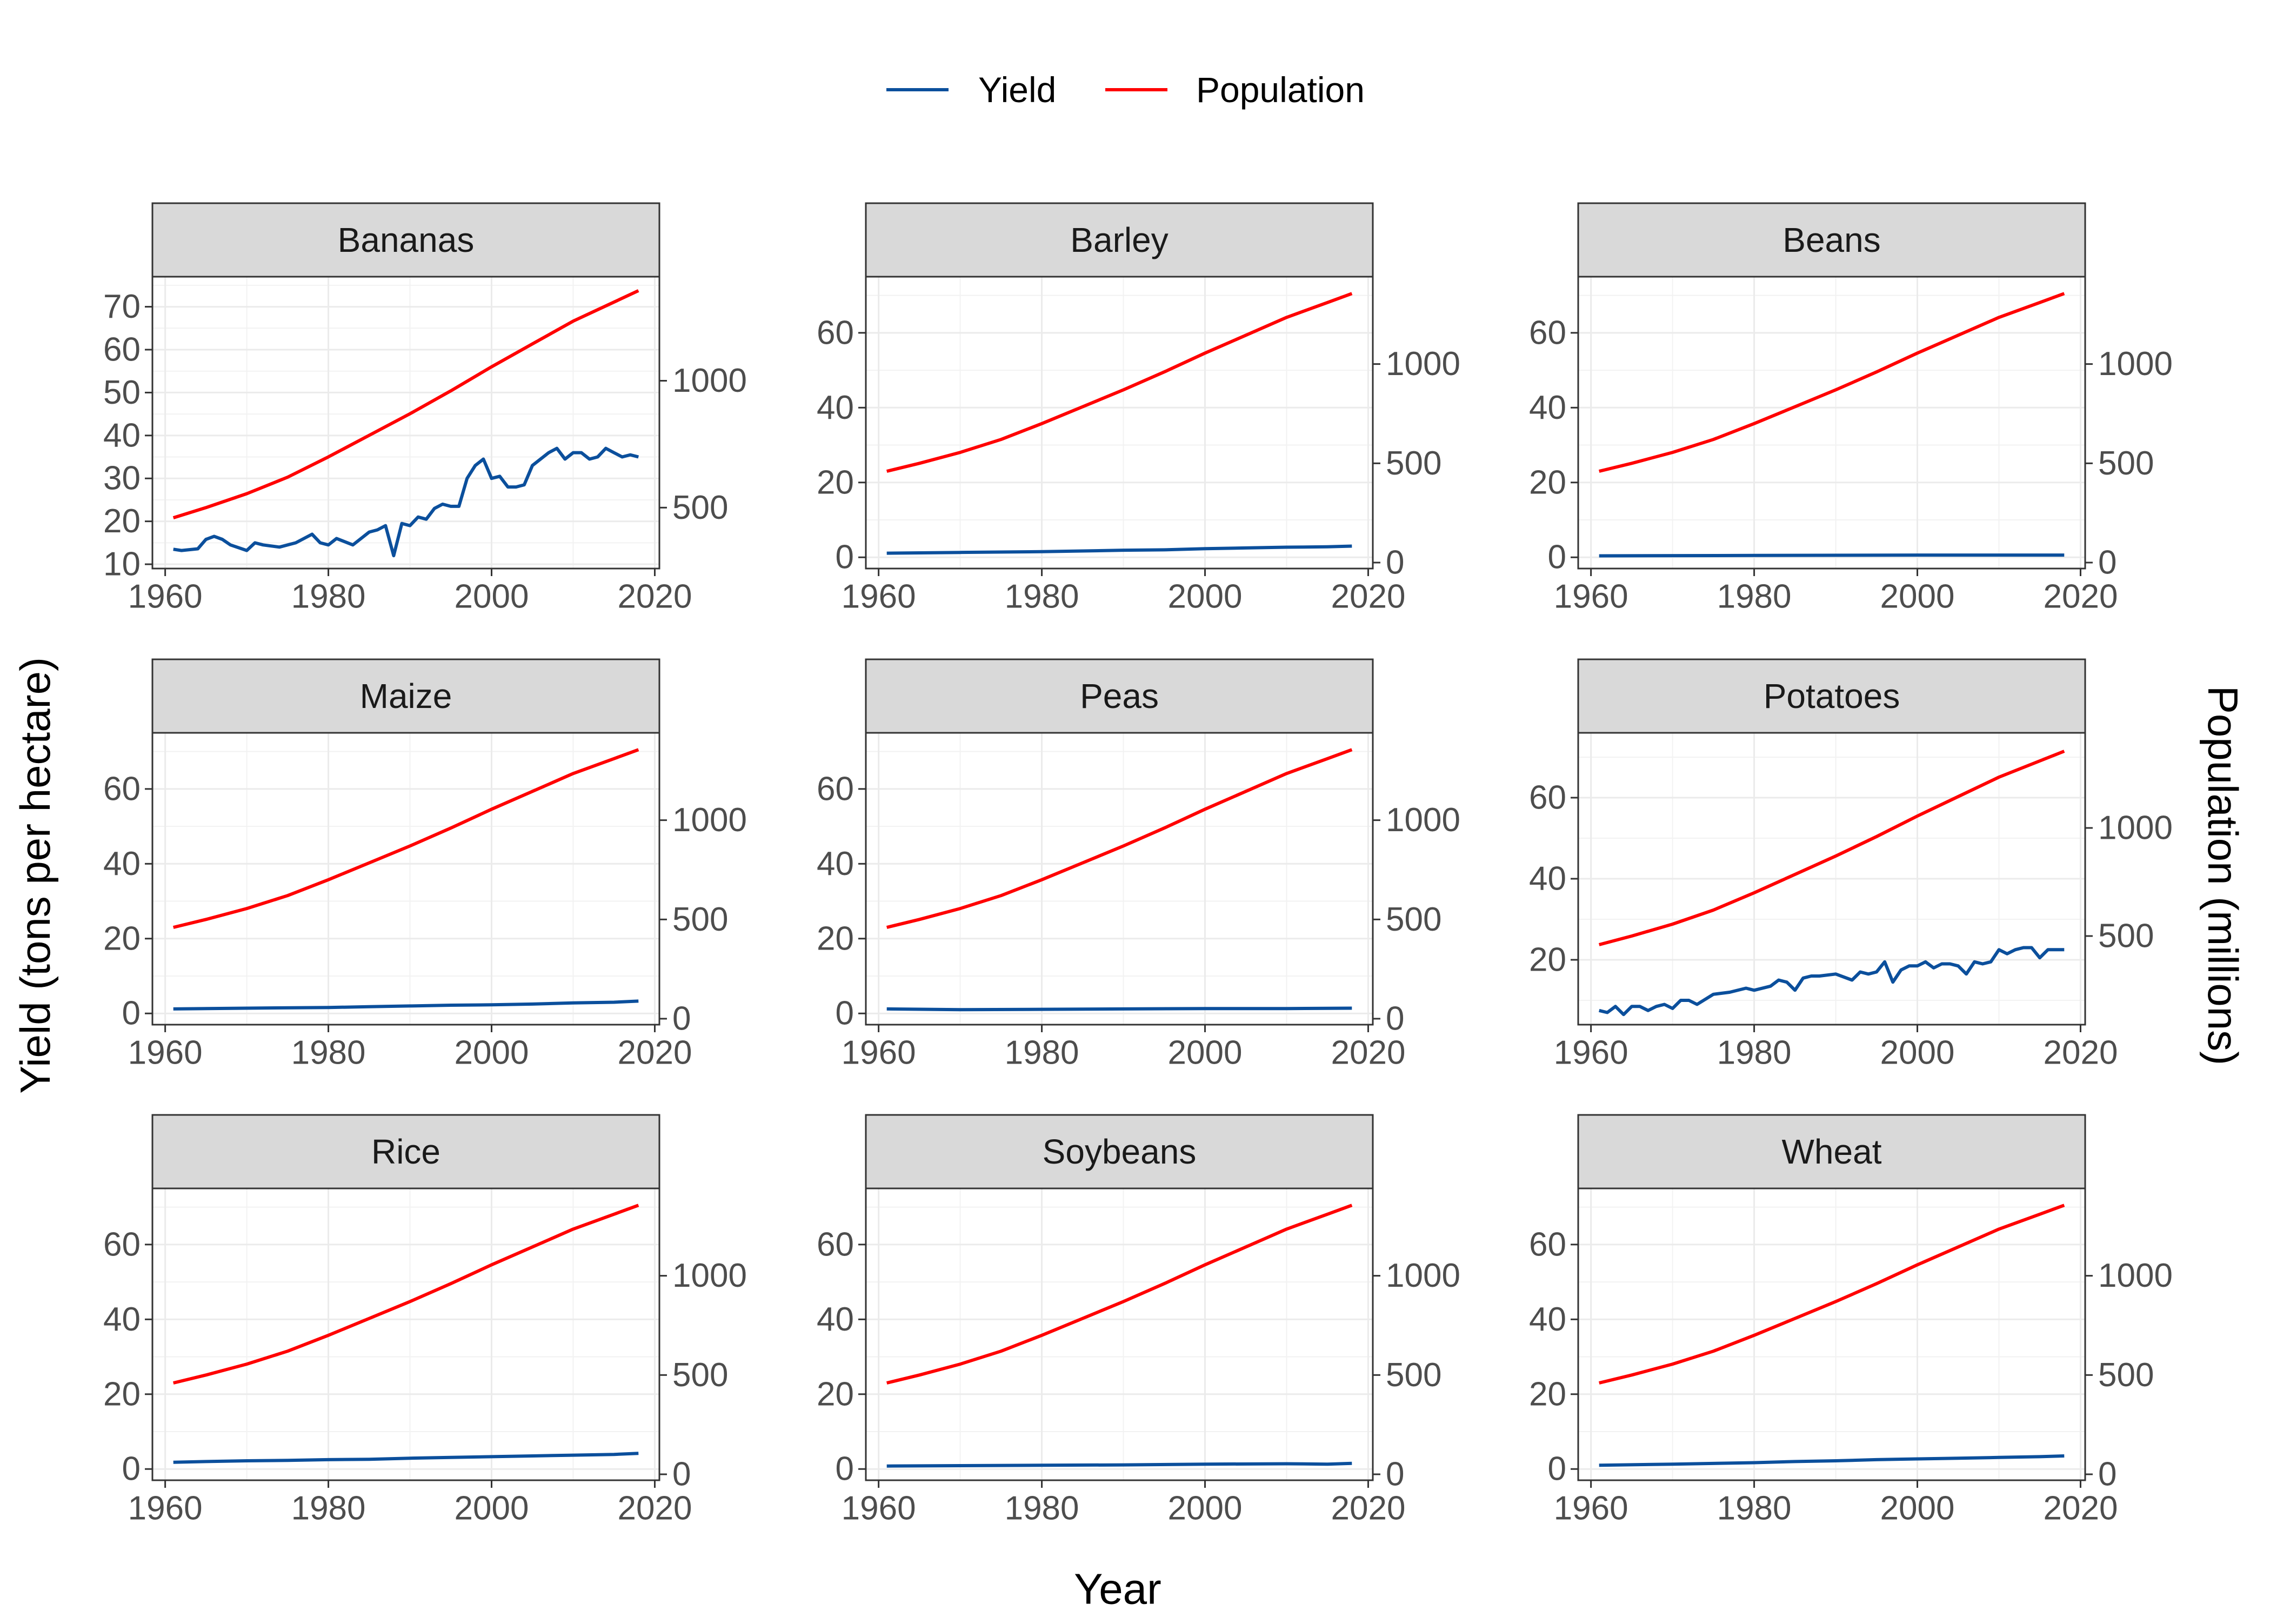 This screenshot has height=1624, width=2270. I want to click on y-tick-label: 10, so click(122, 565).